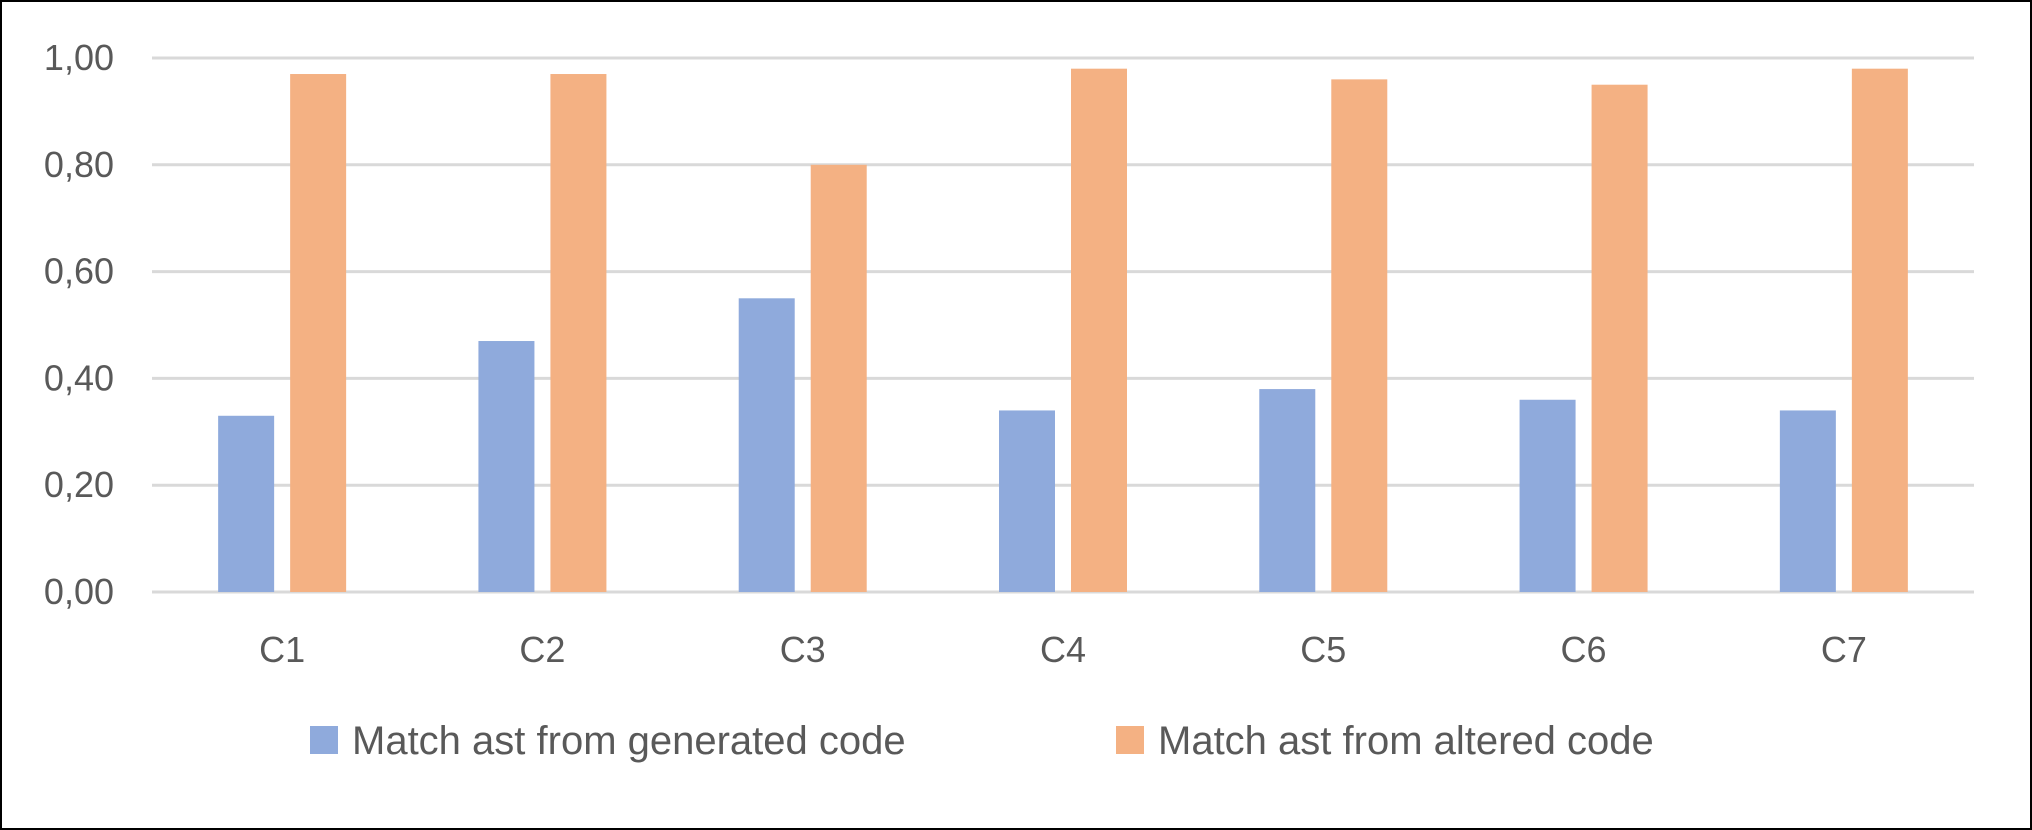 The width and height of the screenshot is (2032, 830). I want to click on x-tick-label: C6, so click(1584, 649).